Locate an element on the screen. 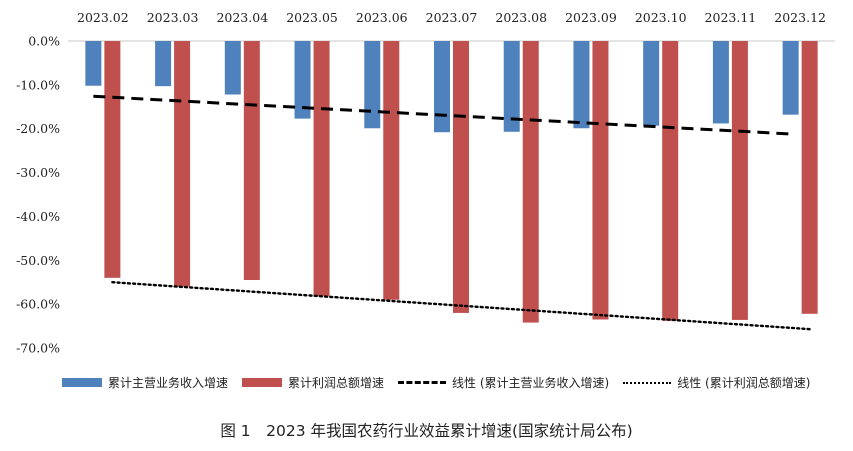  y-tick-label: 0.0% is located at coordinates (44, 41).